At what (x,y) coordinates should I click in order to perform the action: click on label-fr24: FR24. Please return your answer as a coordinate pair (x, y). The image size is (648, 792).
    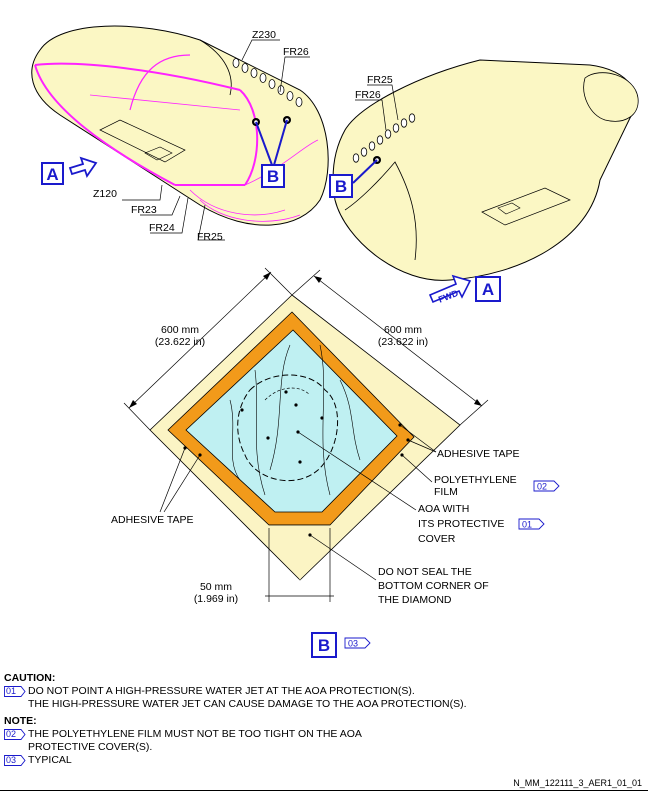
    Looking at the image, I should click on (162, 228).